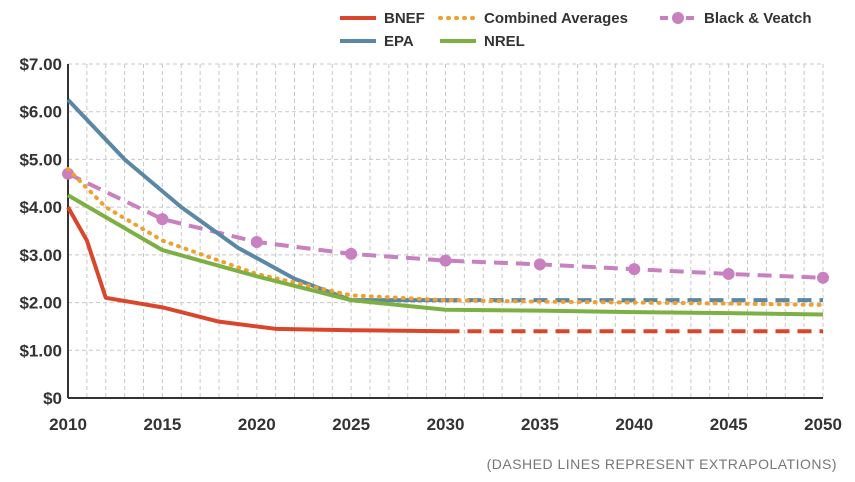  I want to click on legend-marker-black-veatch, so click(678, 18).